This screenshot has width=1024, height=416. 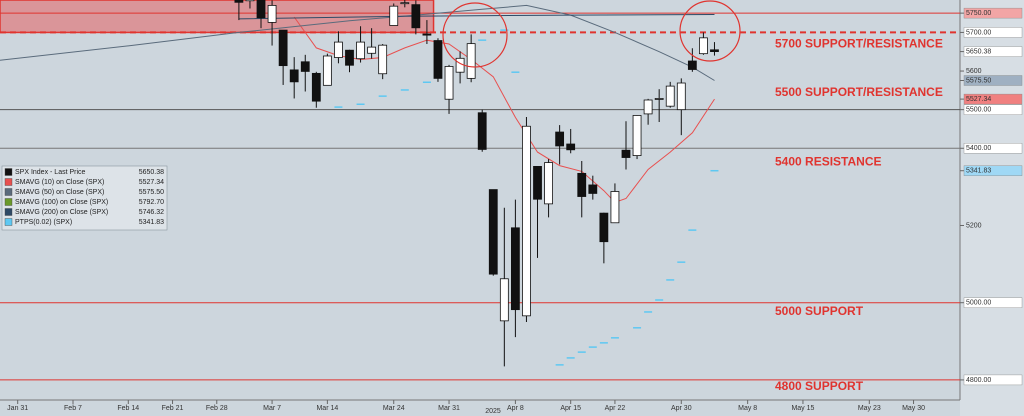 I want to click on x-tick-label: Feb 21, so click(x=173, y=408).